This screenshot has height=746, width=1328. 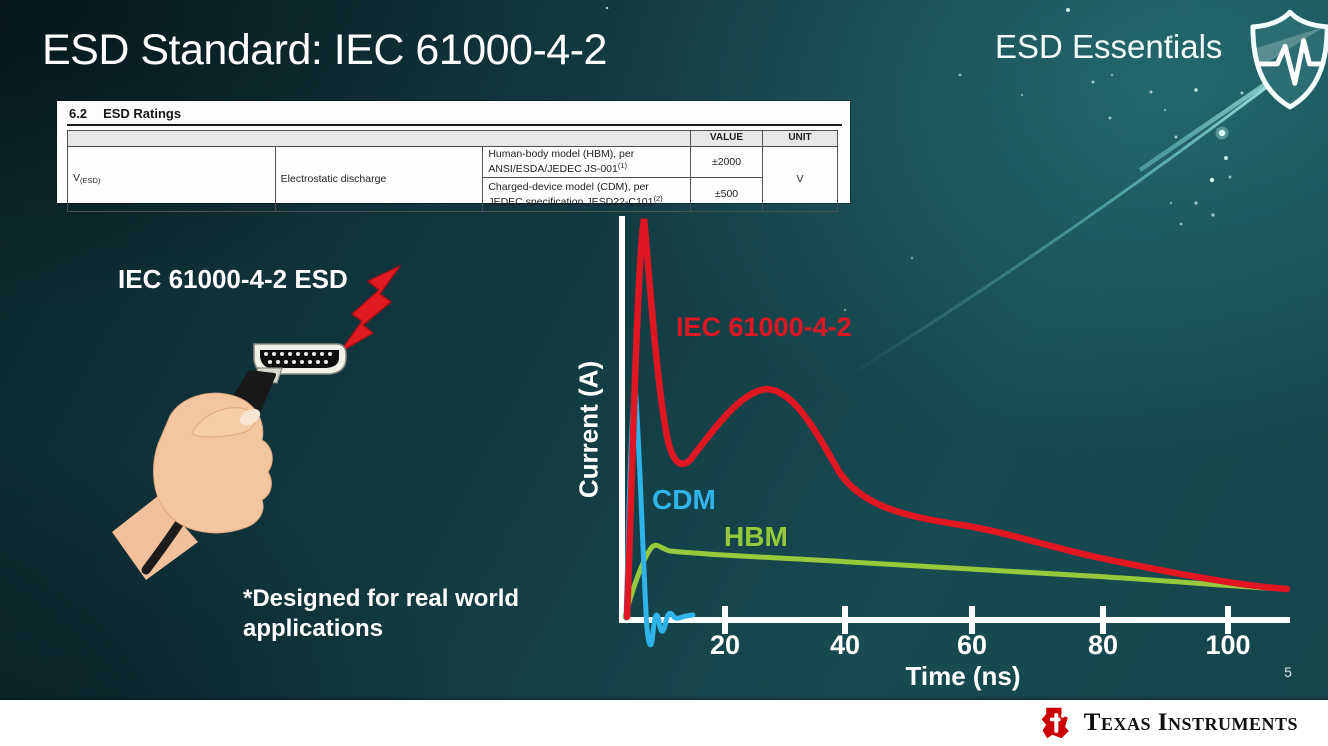 What do you see at coordinates (313, 628) in the screenshot?
I see `footnote-line-2: applications` at bounding box center [313, 628].